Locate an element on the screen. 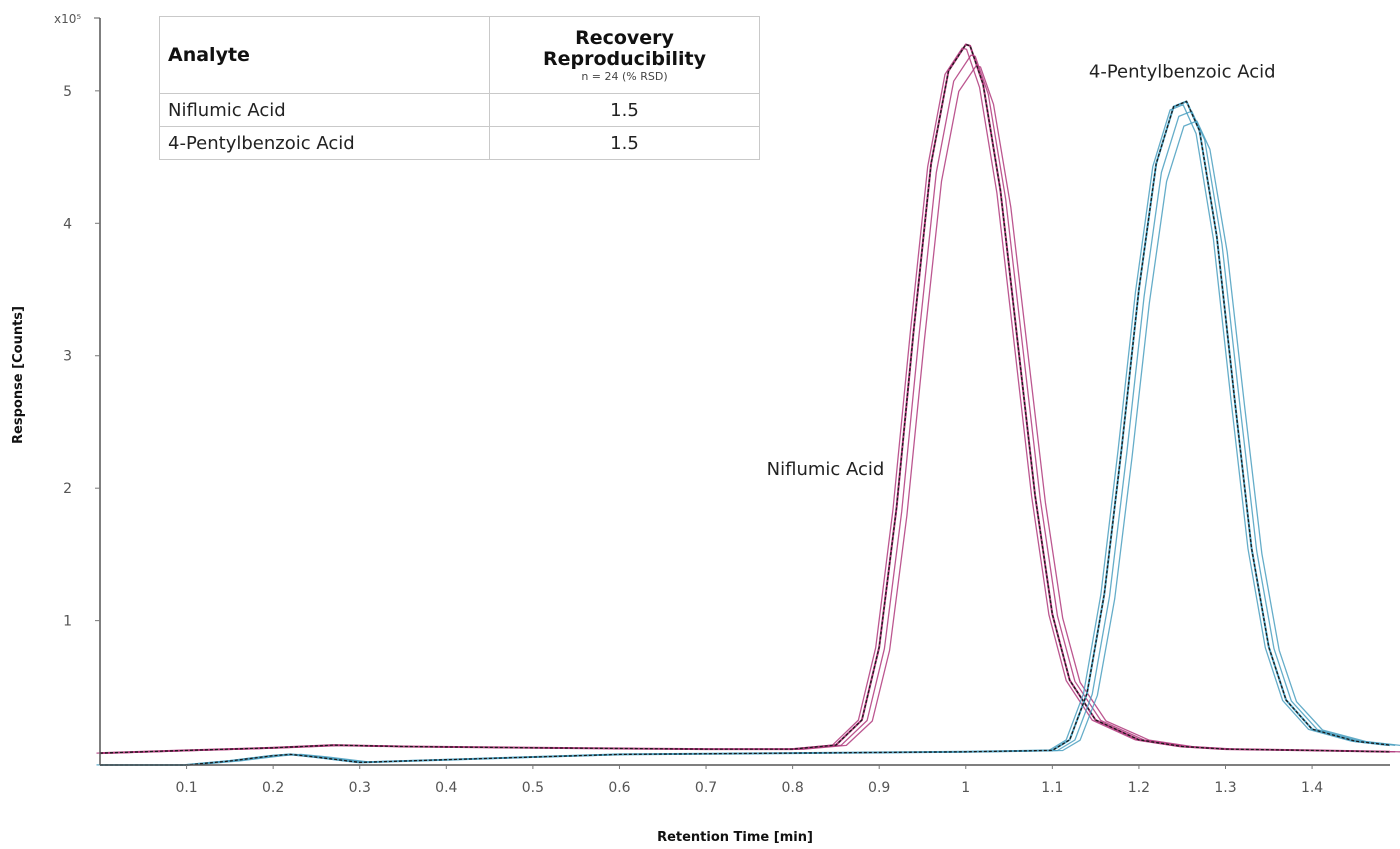 The height and width of the screenshot is (849, 1400). y-tick-label: 5 is located at coordinates (67, 92).